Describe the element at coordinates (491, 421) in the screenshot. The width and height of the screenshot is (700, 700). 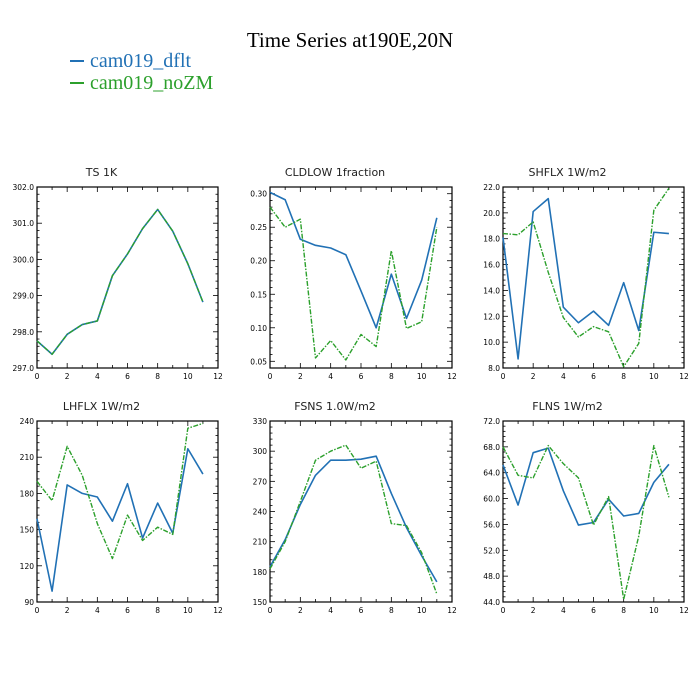
I see `y-tick-label: 72.0` at that location.